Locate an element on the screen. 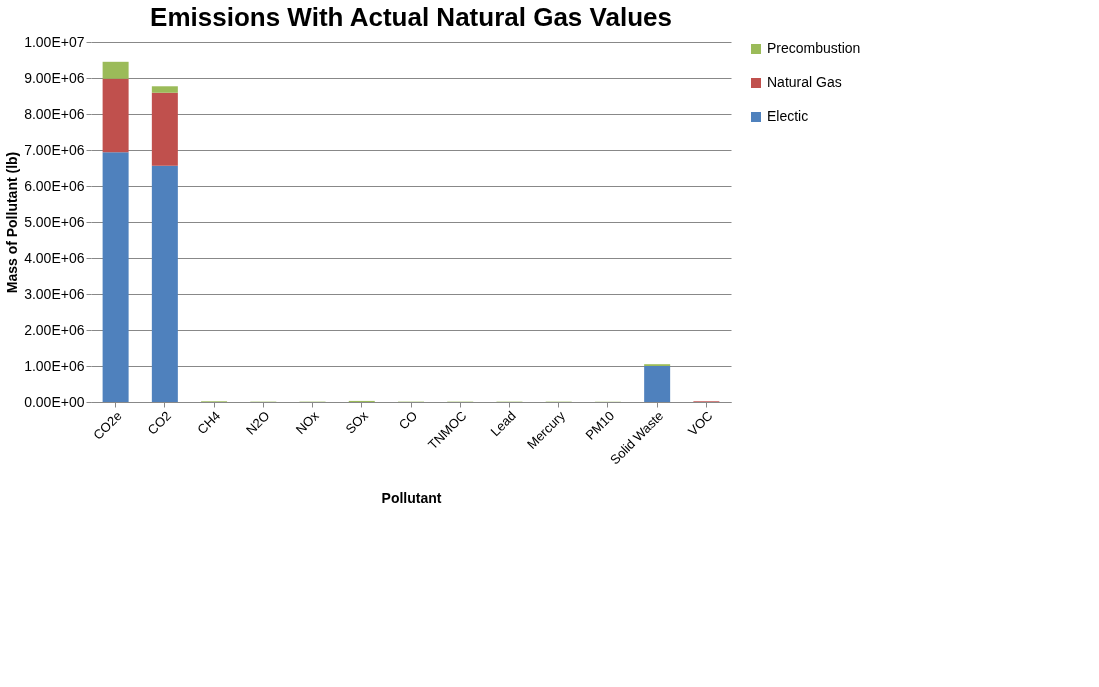 This screenshot has height=687, width=1099. chart-title: Emissions With Actual Natural Gas Values is located at coordinates (411, 17).